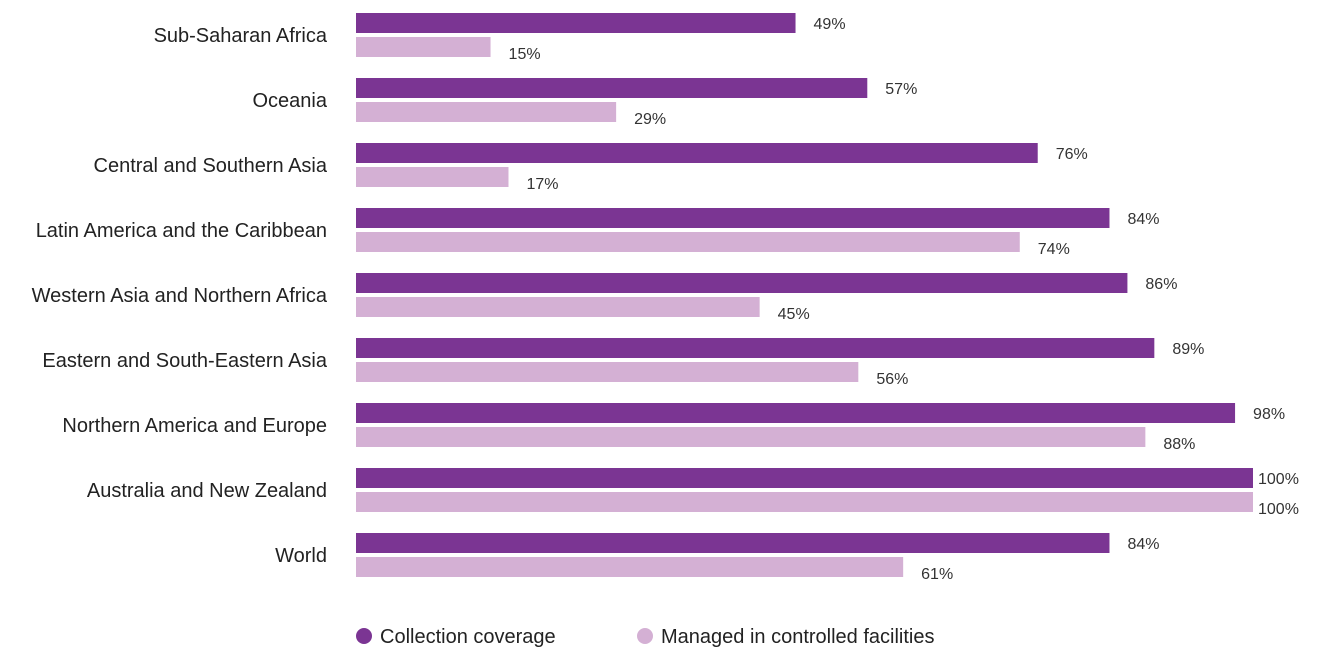  I want to click on value-label-managed-in-controlled-facilities-western-asia-and-northern-africa: 45%, so click(794, 314).